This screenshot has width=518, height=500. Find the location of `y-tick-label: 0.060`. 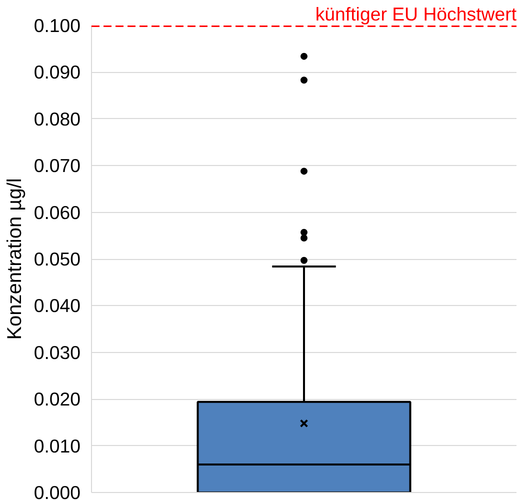

y-tick-label: 0.060 is located at coordinates (57, 212).